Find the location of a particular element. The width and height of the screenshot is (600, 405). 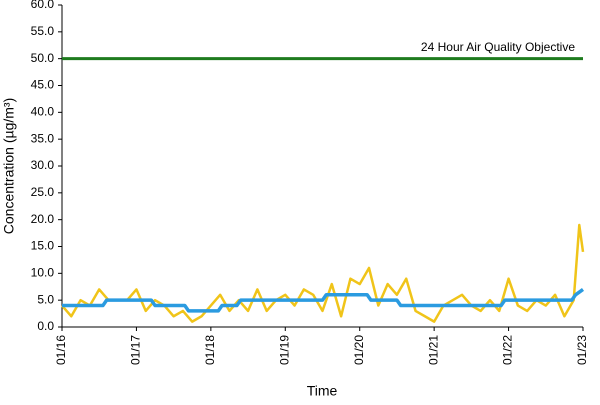

threshold-label: 24 Hour Air Quality Objective is located at coordinates (498, 47).